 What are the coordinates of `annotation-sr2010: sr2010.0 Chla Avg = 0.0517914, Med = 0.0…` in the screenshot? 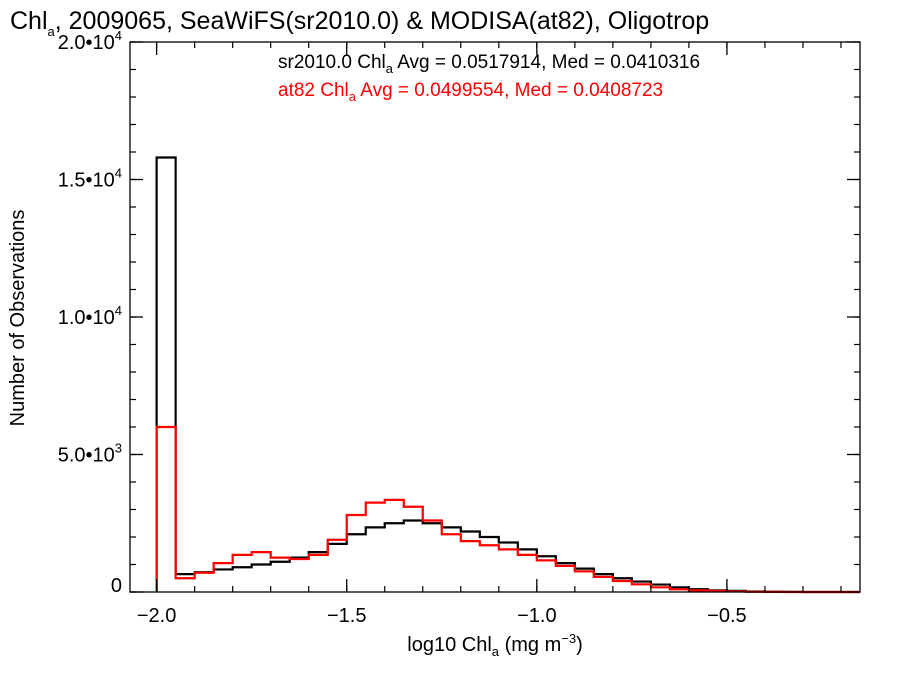 It's located at (489, 64).